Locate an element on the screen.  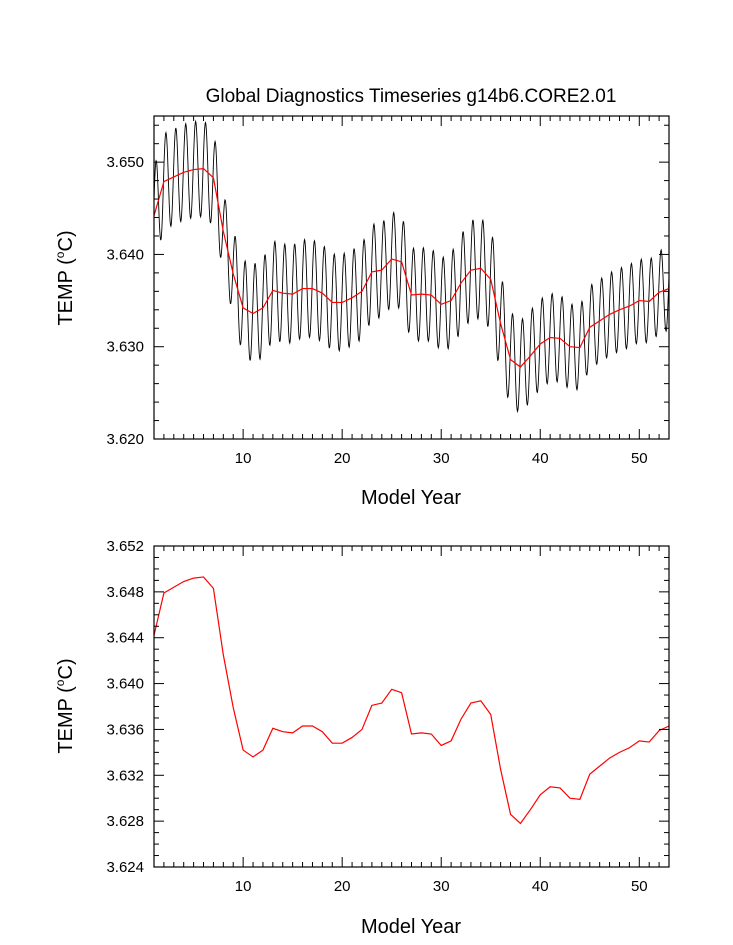
bottom-x-tick-label: 40 is located at coordinates (540, 886).